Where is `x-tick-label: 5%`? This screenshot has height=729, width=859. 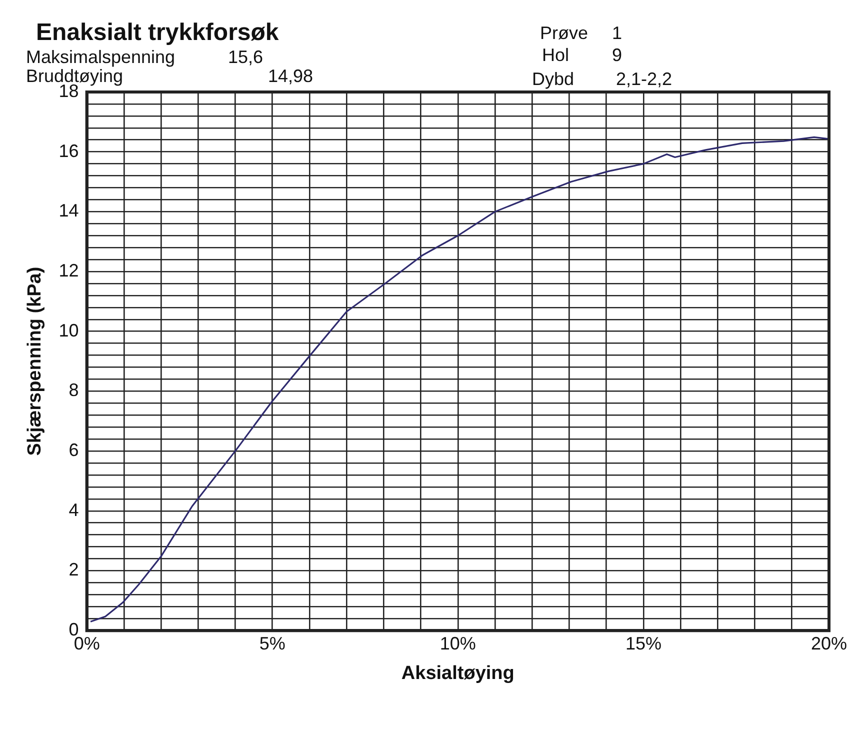
x-tick-label: 5% is located at coordinates (272, 643).